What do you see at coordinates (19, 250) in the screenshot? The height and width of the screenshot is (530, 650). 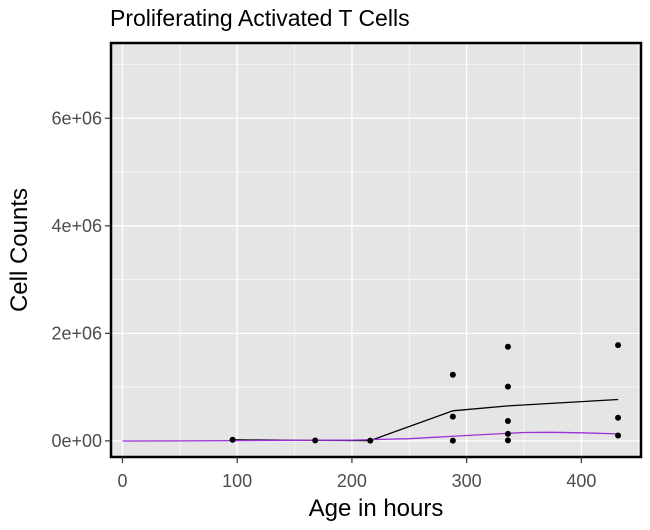 I see `y-axis-title: Cell Counts` at bounding box center [19, 250].